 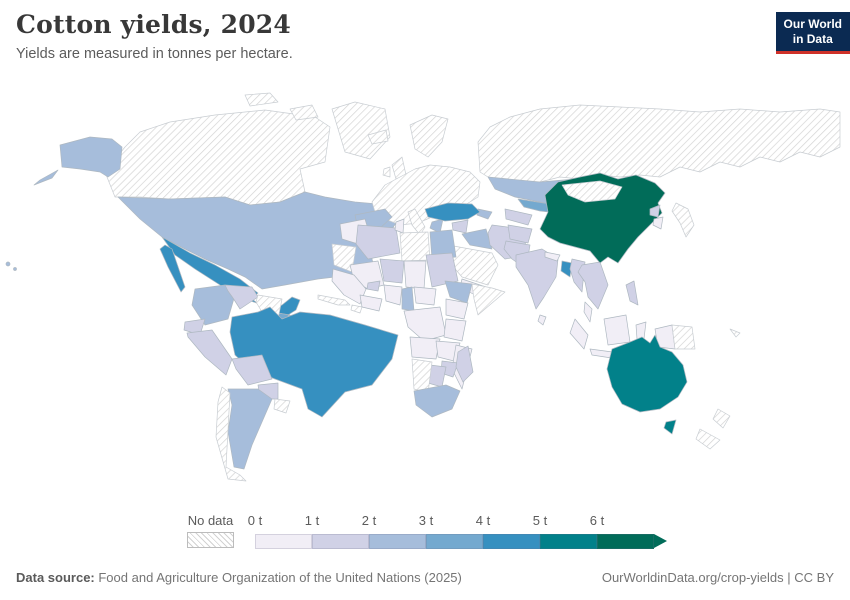 What do you see at coordinates (592, 191) in the screenshot?
I see `country-mongolia` at bounding box center [592, 191].